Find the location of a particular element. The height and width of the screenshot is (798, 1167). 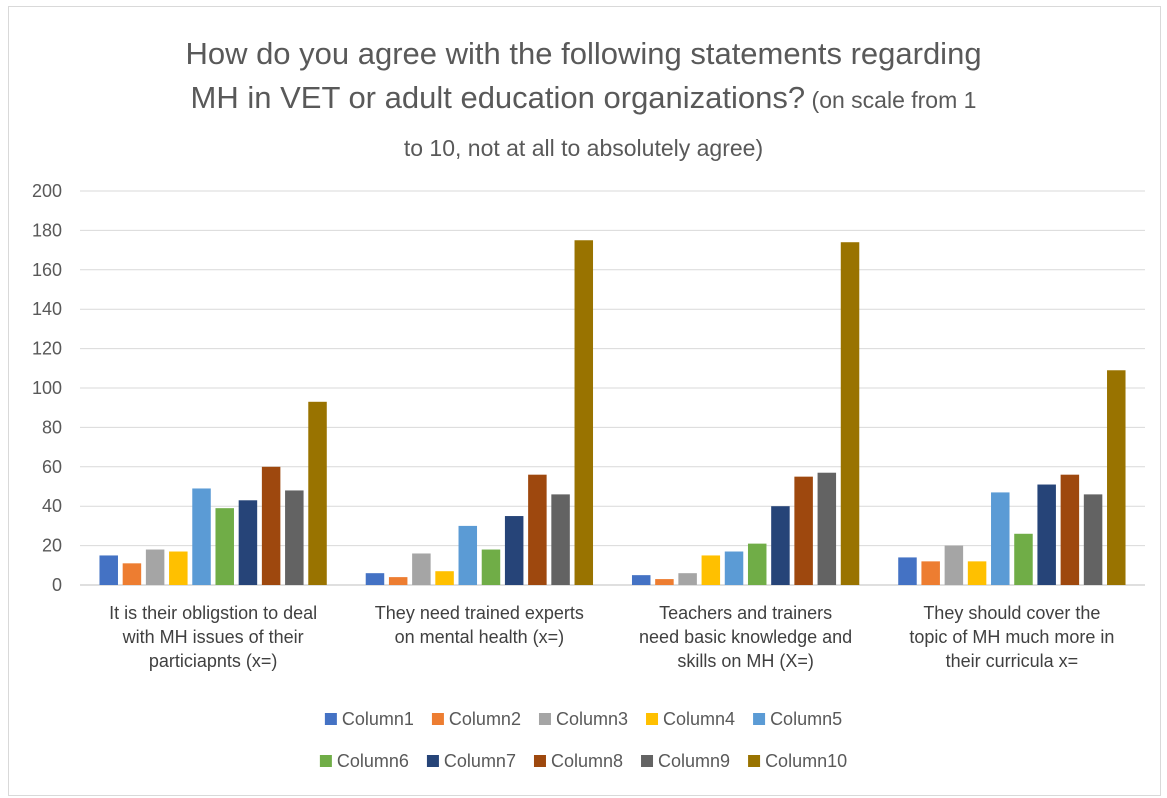

bar-column2-cat2 is located at coordinates (398, 581).